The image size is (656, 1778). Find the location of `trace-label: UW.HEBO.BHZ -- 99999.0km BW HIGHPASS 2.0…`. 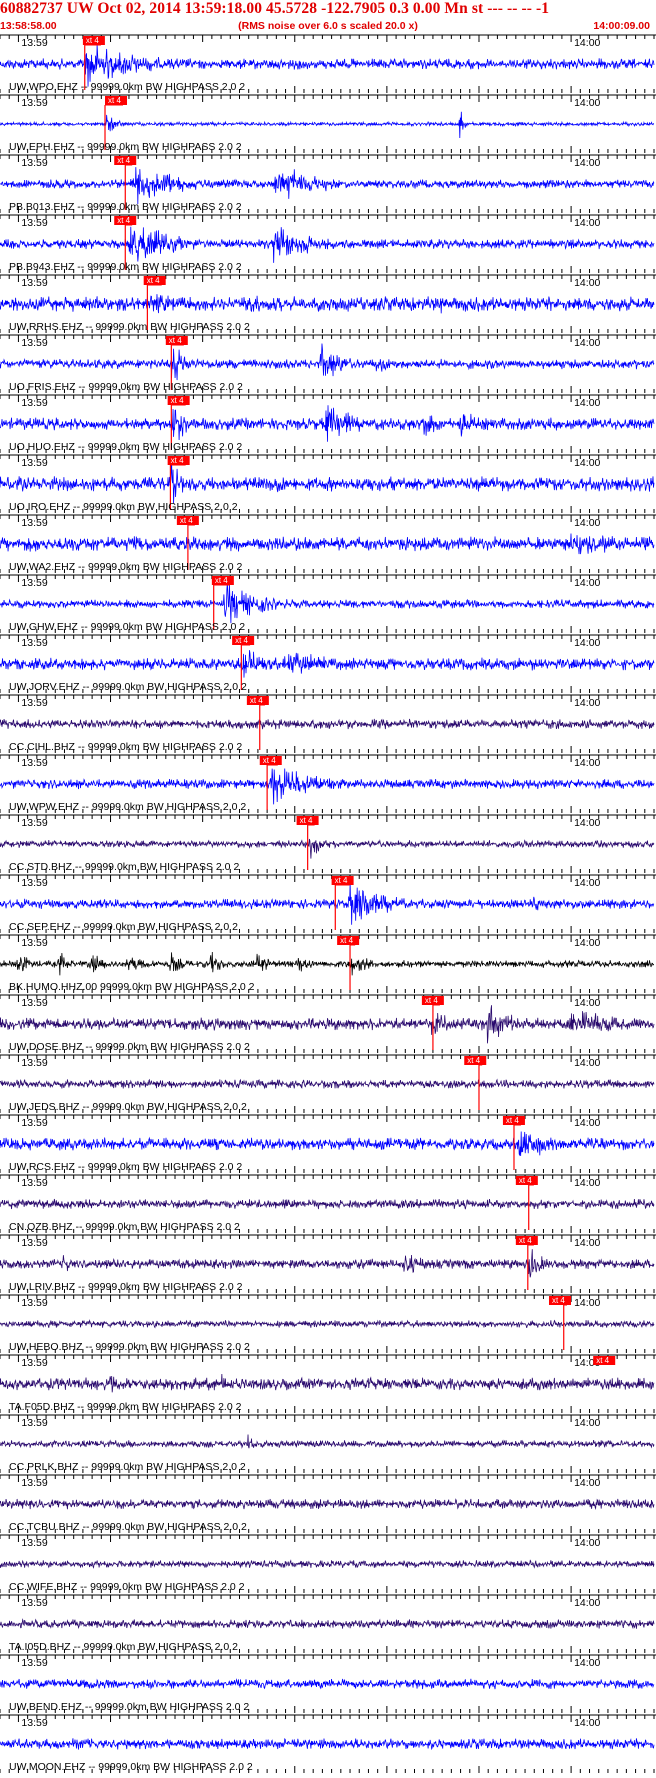

trace-label: UW.HEBO.BHZ -- 99999.0km BW HIGHPASS 2.0… is located at coordinates (129, 1347).